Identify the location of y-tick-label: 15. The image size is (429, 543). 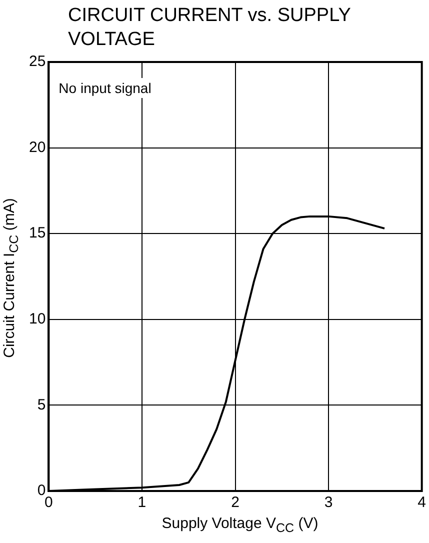
(37, 233).